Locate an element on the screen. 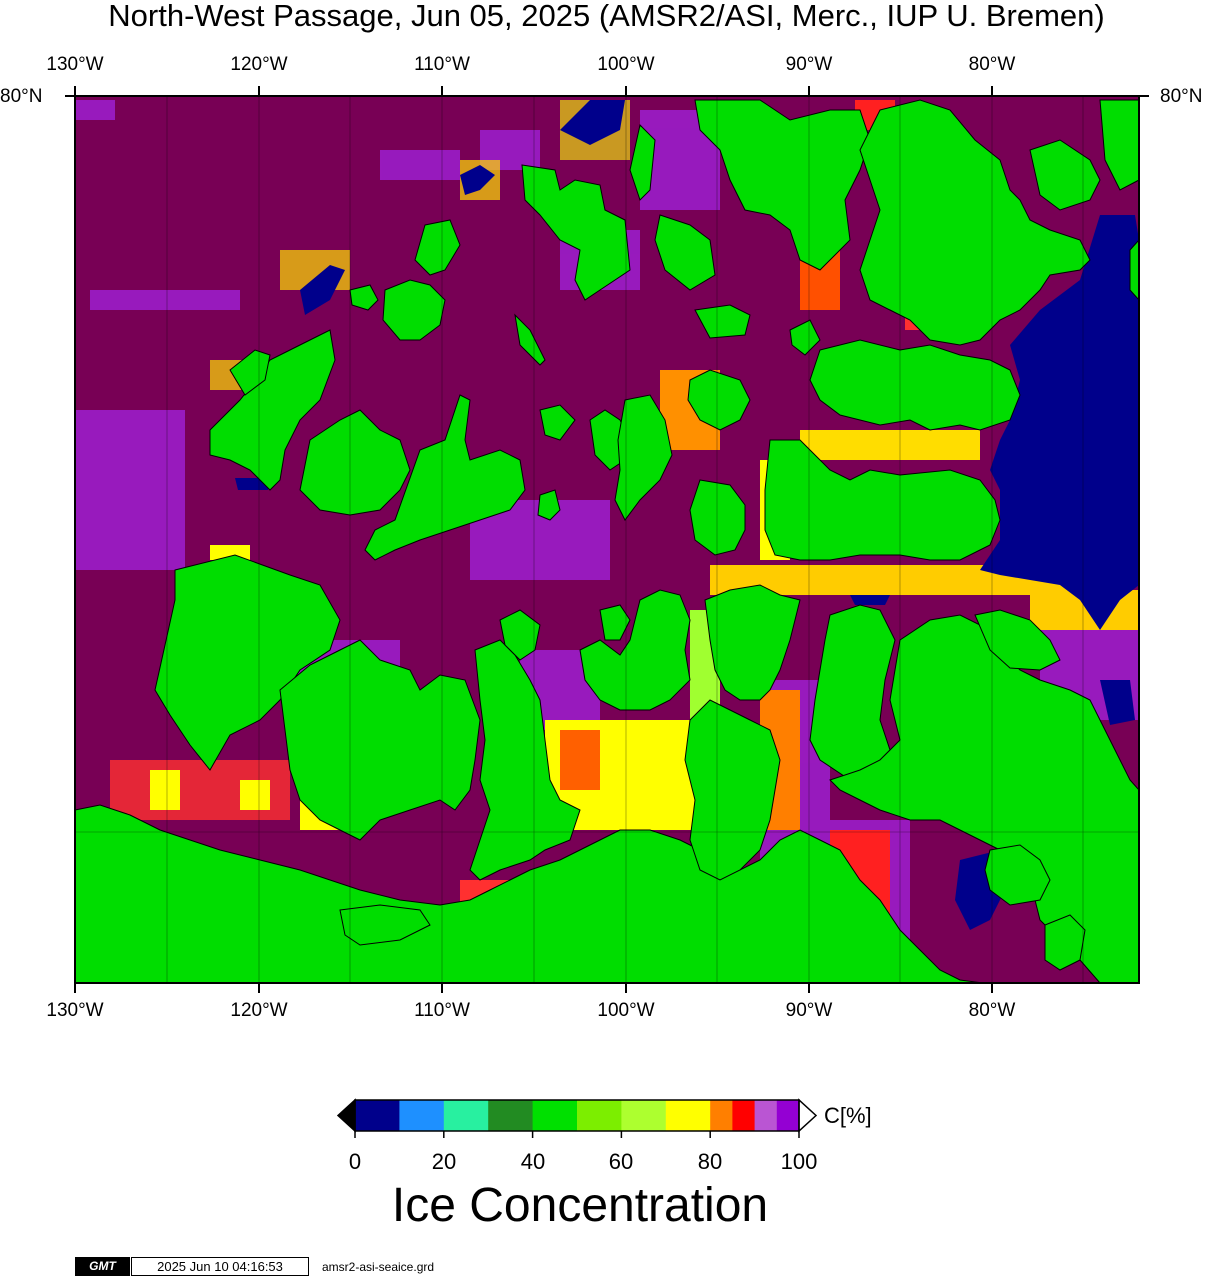  lat-label-right: 80°N is located at coordinates (1181, 96).